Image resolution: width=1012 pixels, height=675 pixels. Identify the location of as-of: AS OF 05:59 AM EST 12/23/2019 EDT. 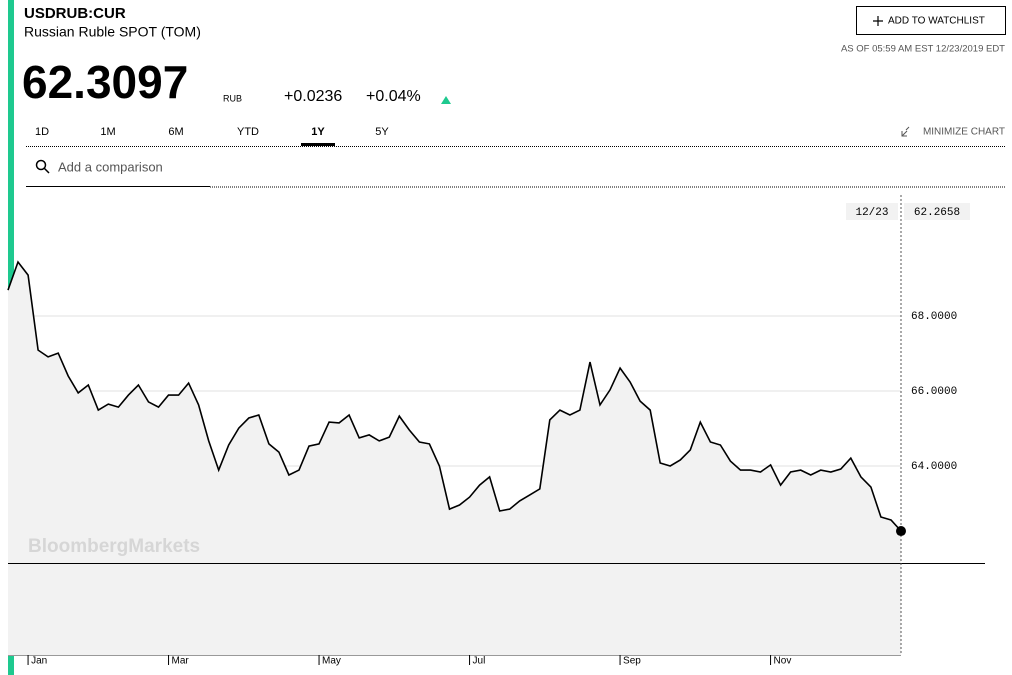
(923, 49).